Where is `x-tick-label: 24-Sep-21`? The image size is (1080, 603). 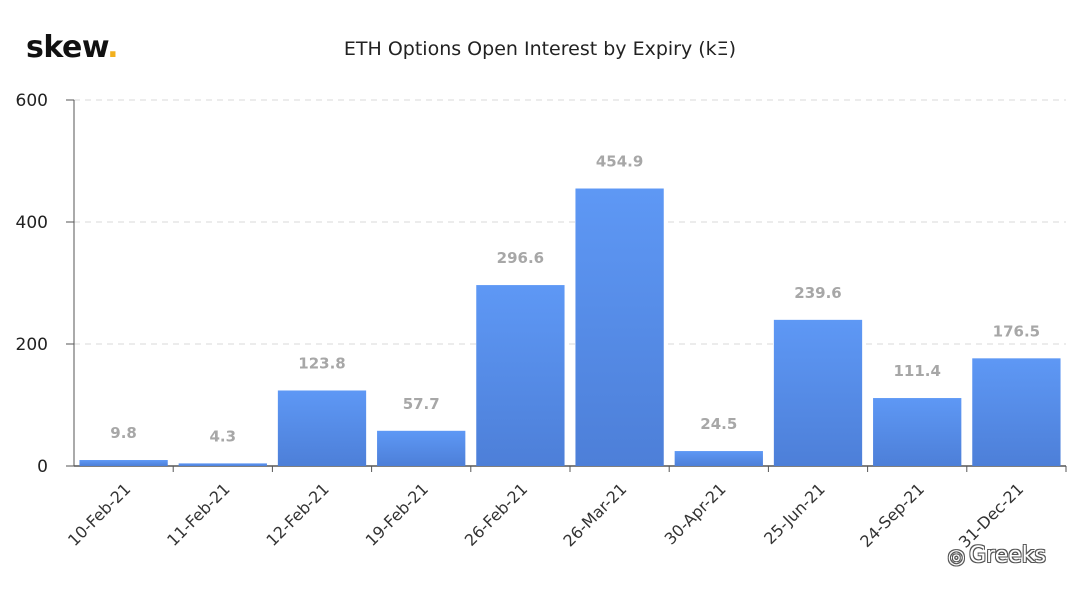 x-tick-label: 24-Sep-21 is located at coordinates (892, 515).